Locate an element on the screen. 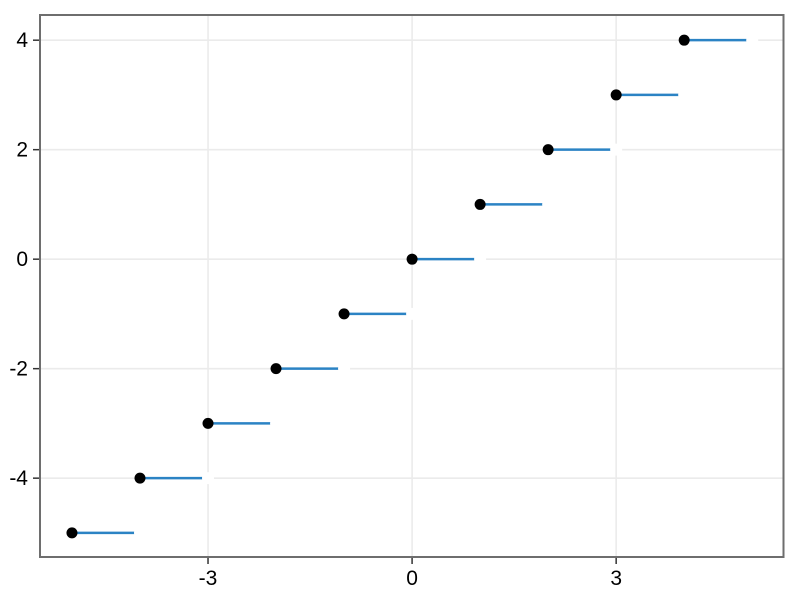 Image resolution: width=800 pixels, height=600 pixels. y-tick-label: 0 is located at coordinates (22, 259).